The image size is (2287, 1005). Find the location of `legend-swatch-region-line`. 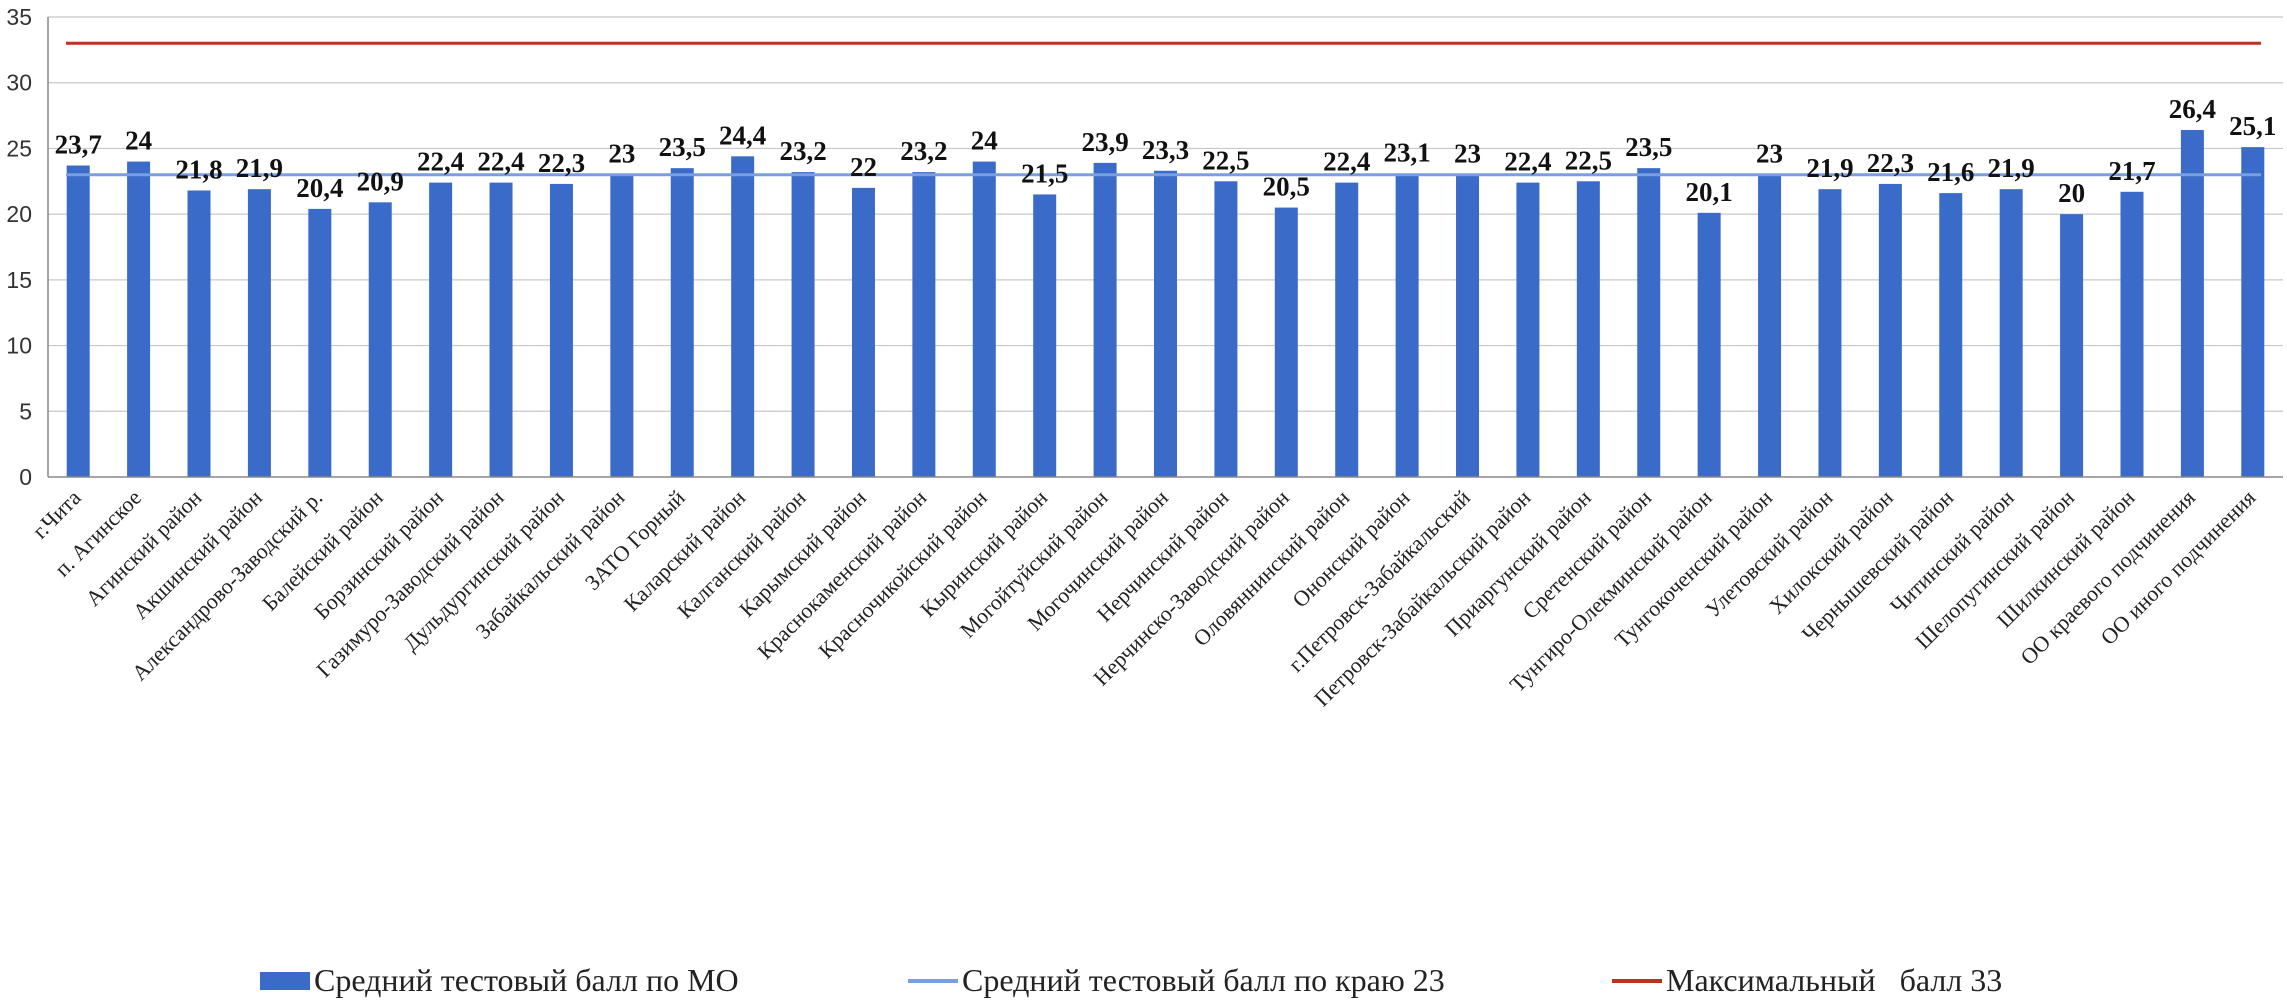

legend-swatch-region-line is located at coordinates (933, 980).